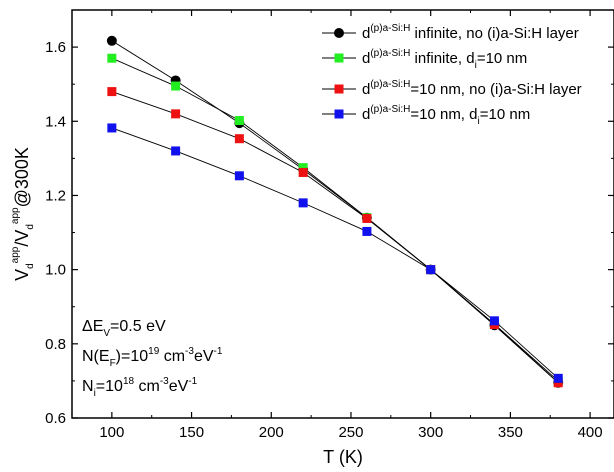  Describe the element at coordinates (111, 40) in the screenshot. I see `data-point-s0` at that location.